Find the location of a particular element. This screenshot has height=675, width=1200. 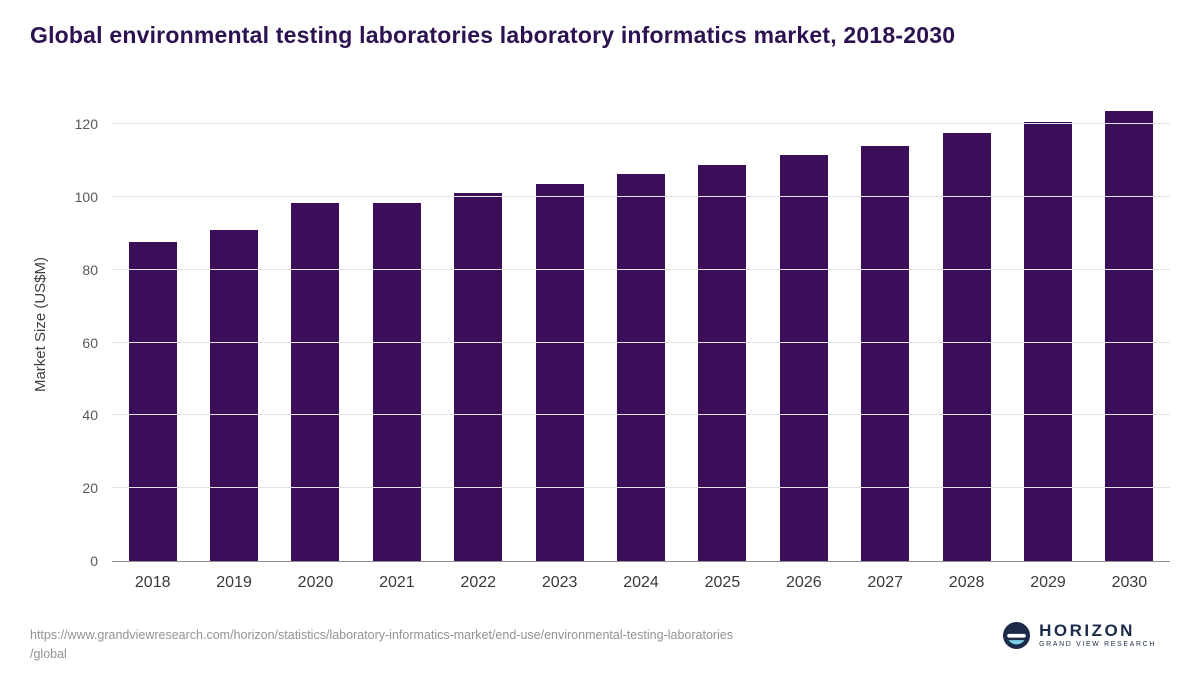

x-tick-label: 2024 is located at coordinates (641, 582).